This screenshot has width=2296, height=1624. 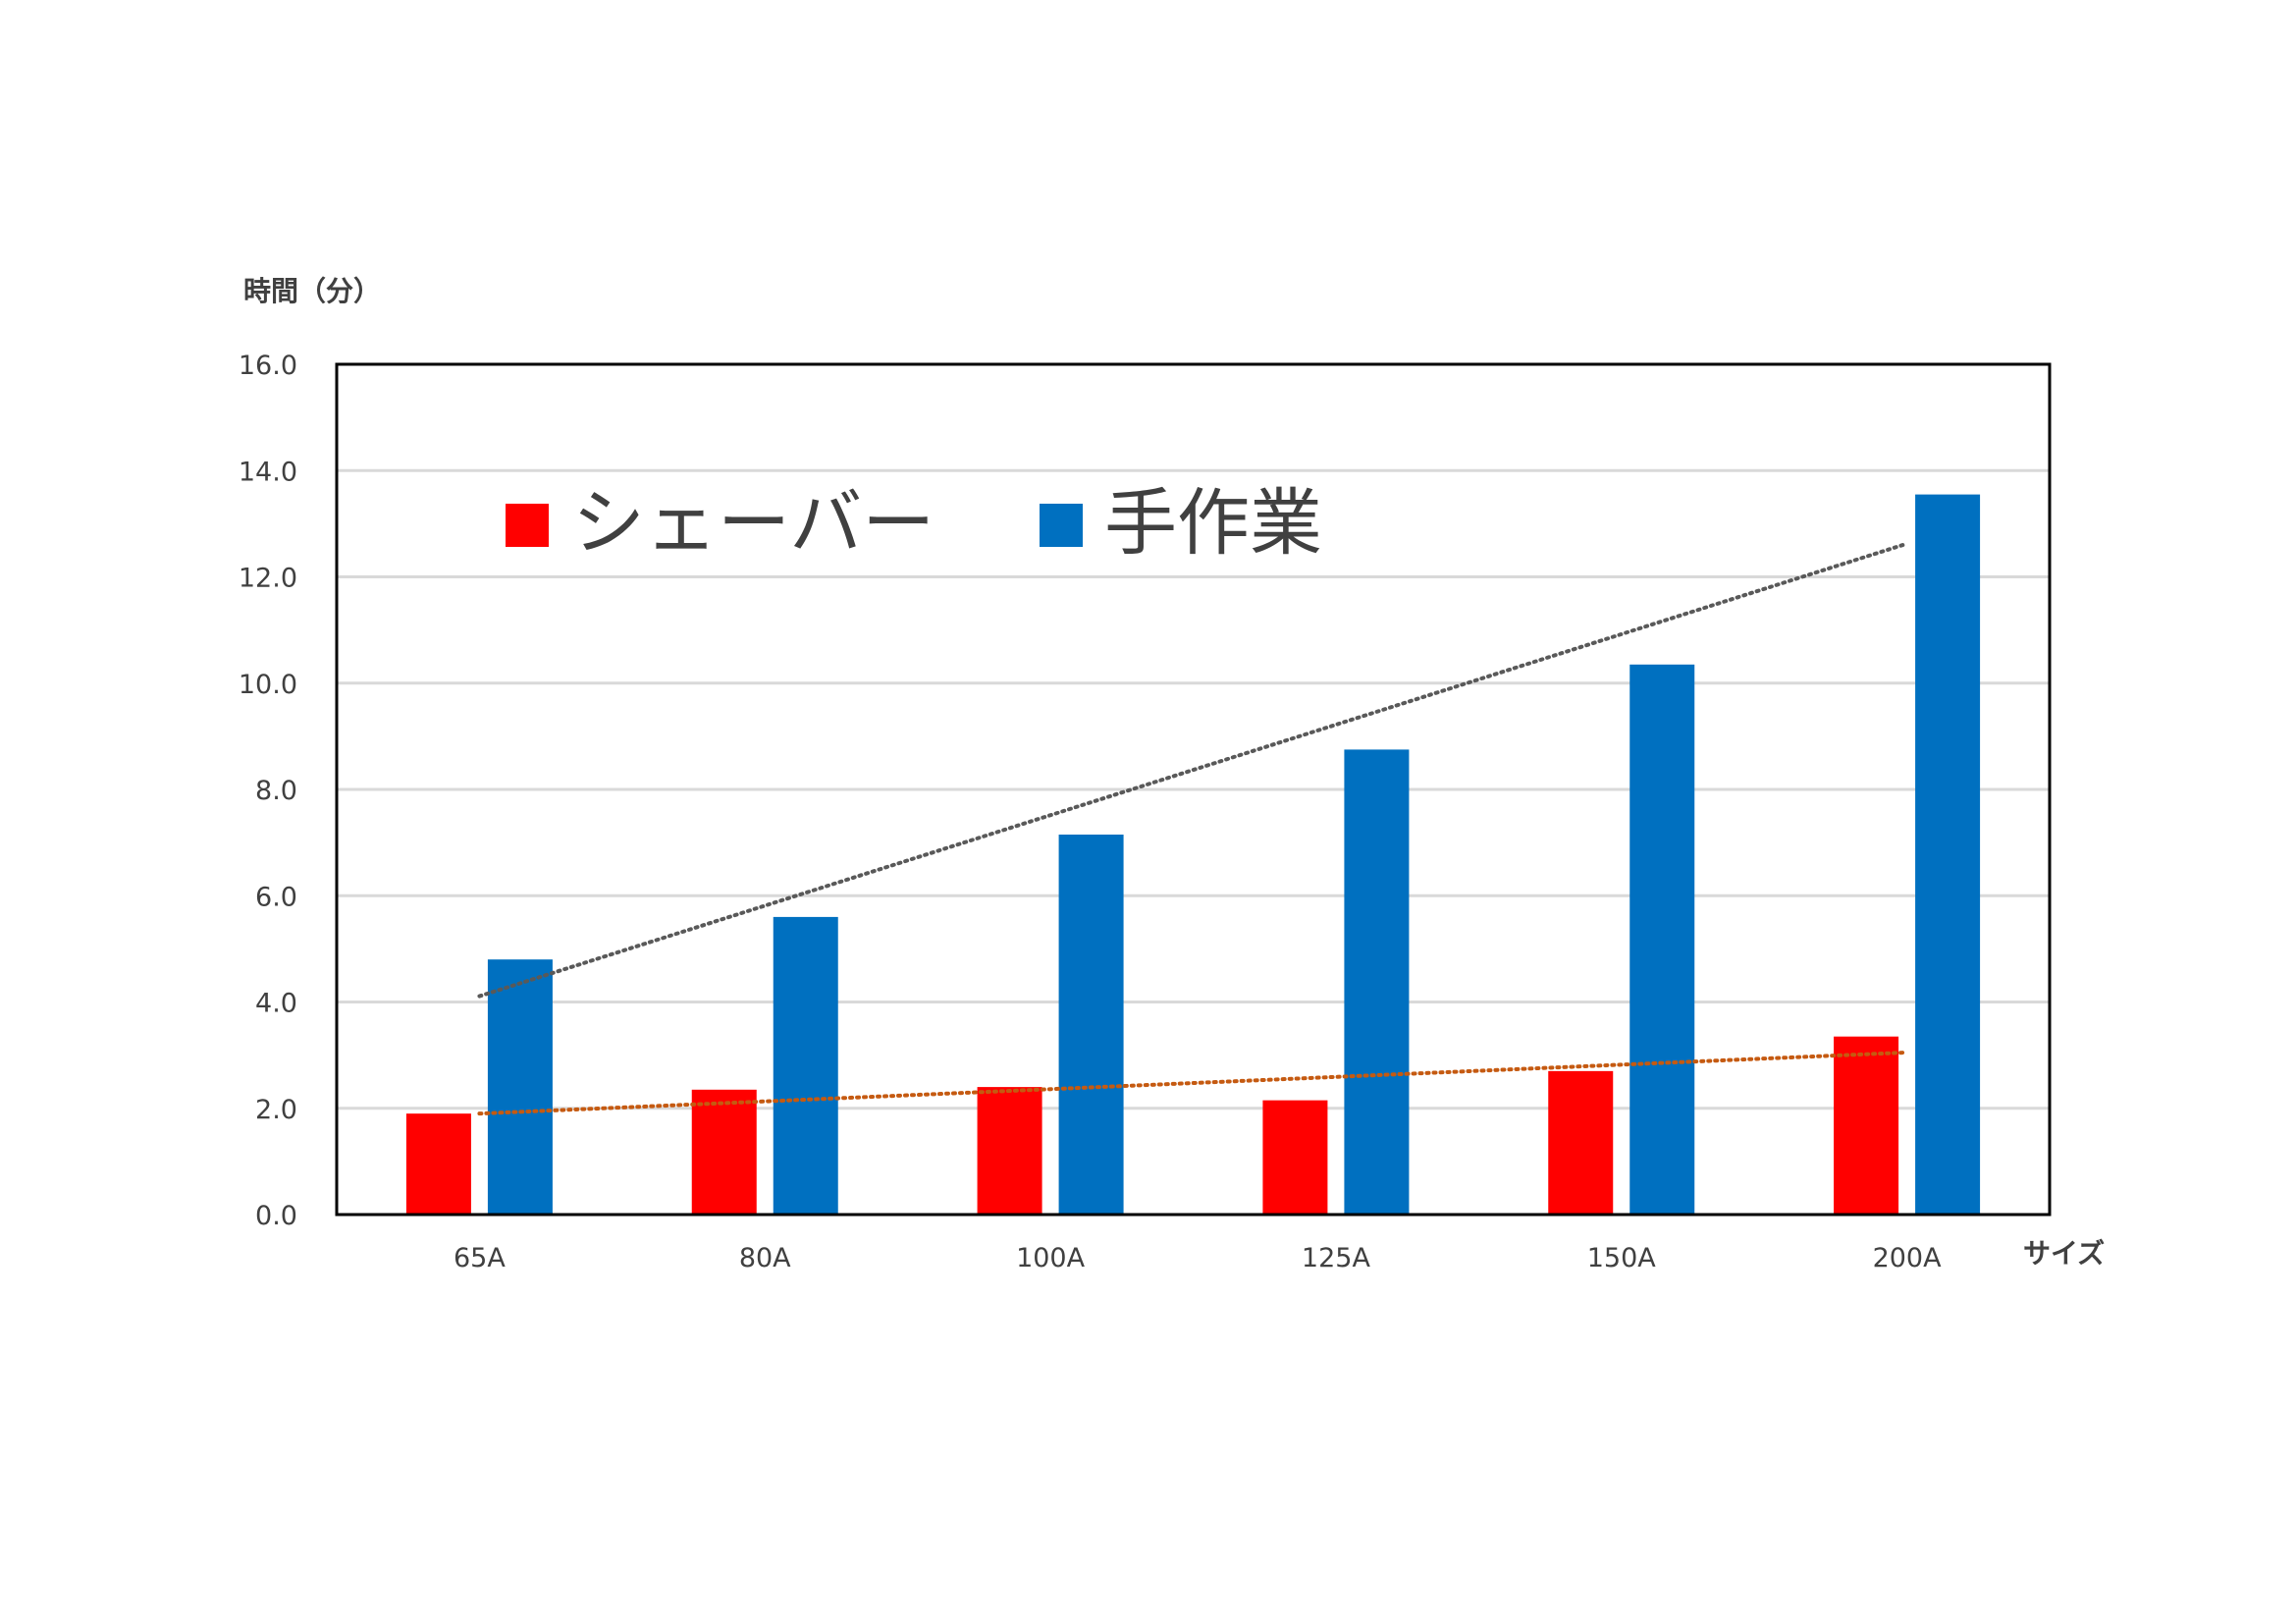 What do you see at coordinates (268, 685) in the screenshot?
I see `y-tick-label: 10.0` at bounding box center [268, 685].